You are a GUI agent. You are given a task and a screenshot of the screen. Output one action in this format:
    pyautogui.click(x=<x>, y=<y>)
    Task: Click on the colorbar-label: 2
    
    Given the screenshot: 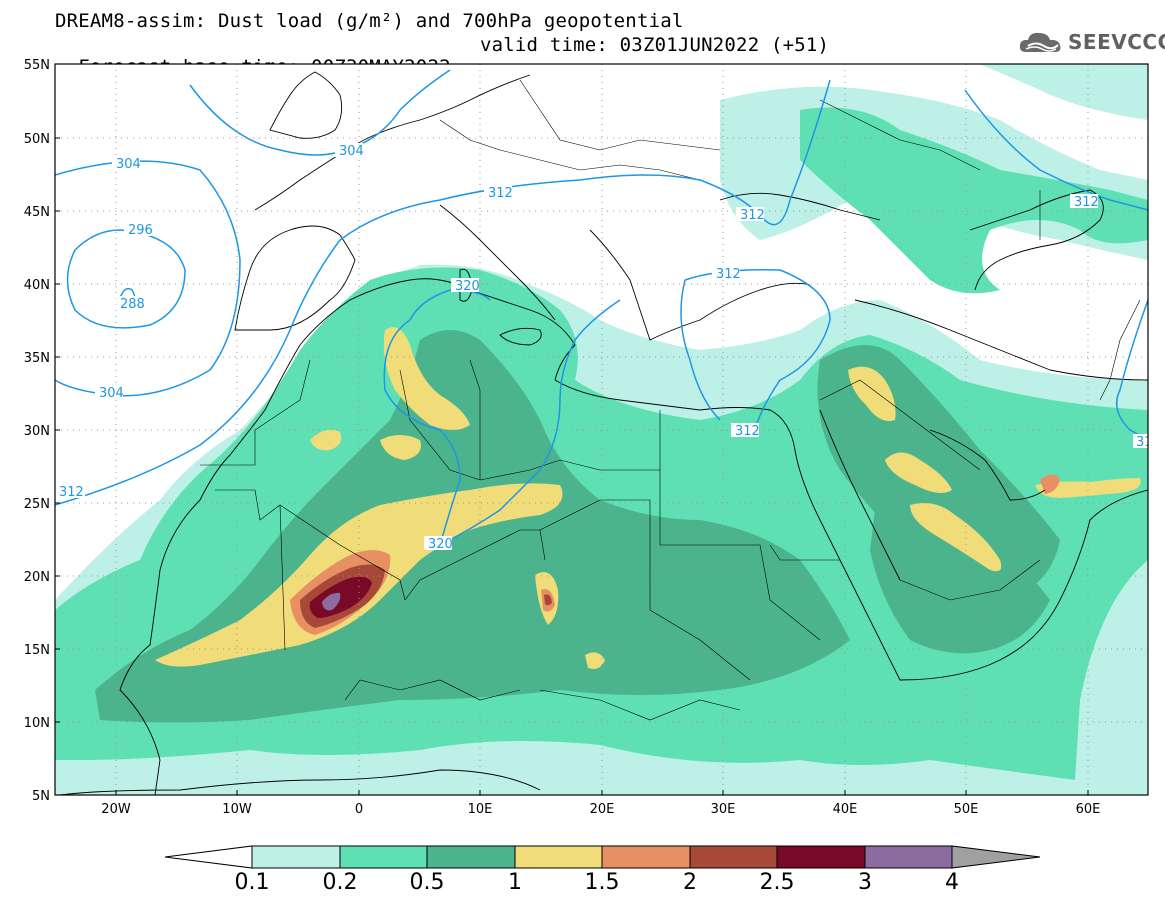 What is the action you would take?
    pyautogui.click(x=690, y=882)
    